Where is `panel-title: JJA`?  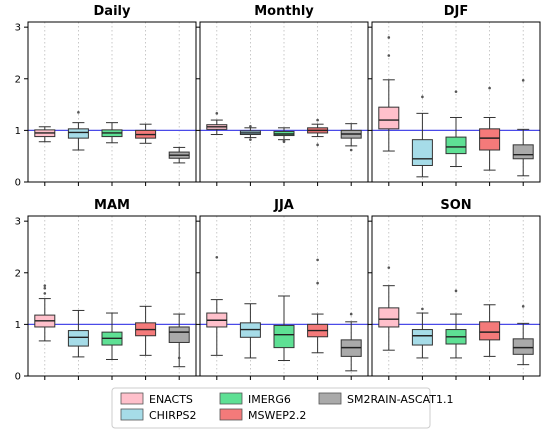 panel-title: JJA is located at coordinates (283, 205).